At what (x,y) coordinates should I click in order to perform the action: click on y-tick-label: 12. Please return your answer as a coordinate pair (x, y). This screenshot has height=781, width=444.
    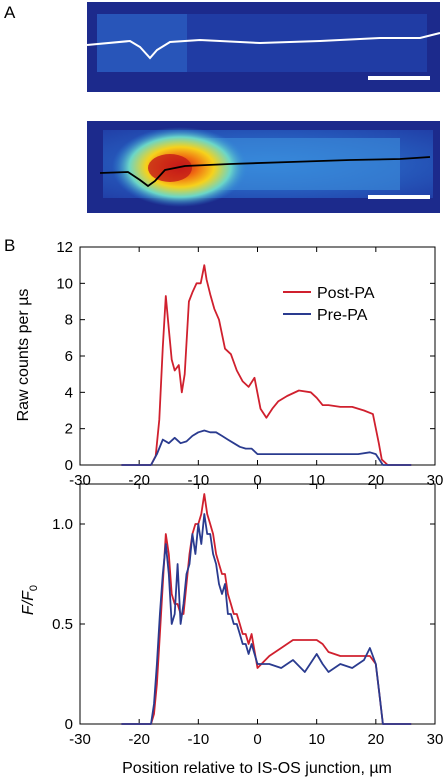
    Looking at the image, I should click on (64, 247).